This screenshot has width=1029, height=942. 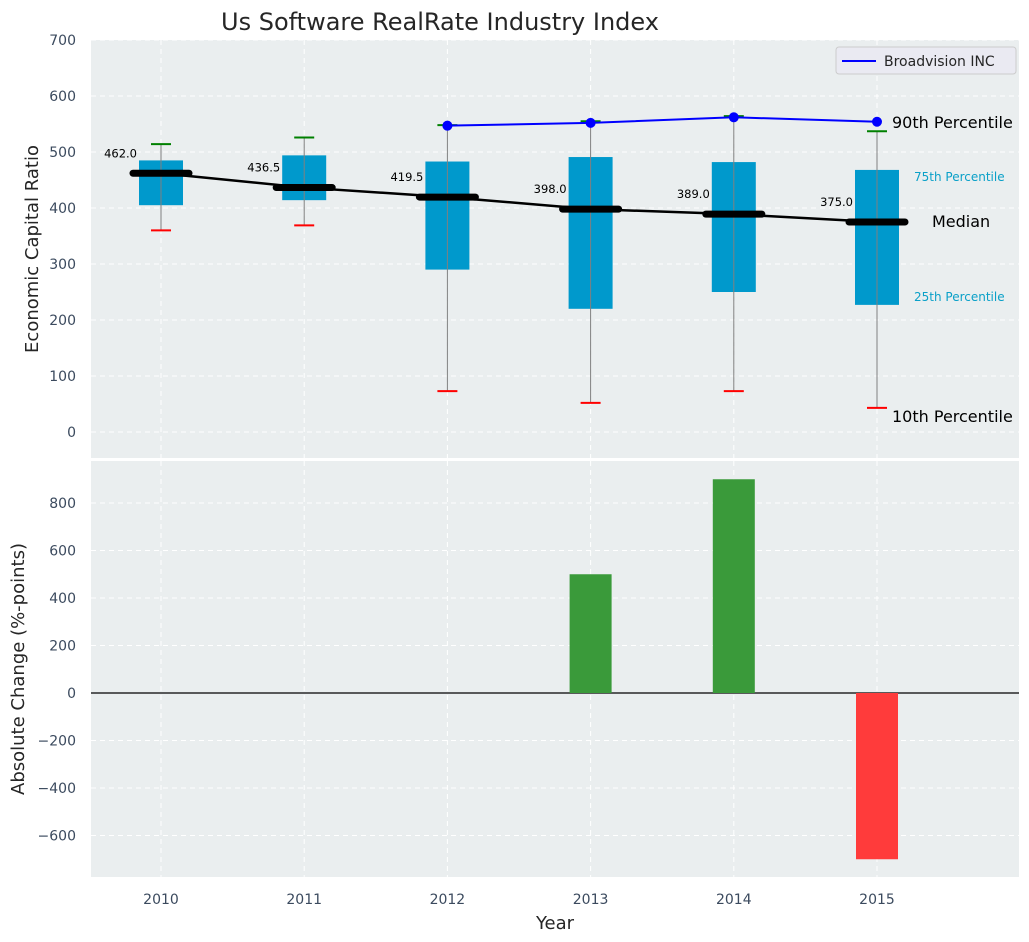 What do you see at coordinates (959, 297) in the screenshot?
I see `annotation-25th: 25th Percentile` at bounding box center [959, 297].